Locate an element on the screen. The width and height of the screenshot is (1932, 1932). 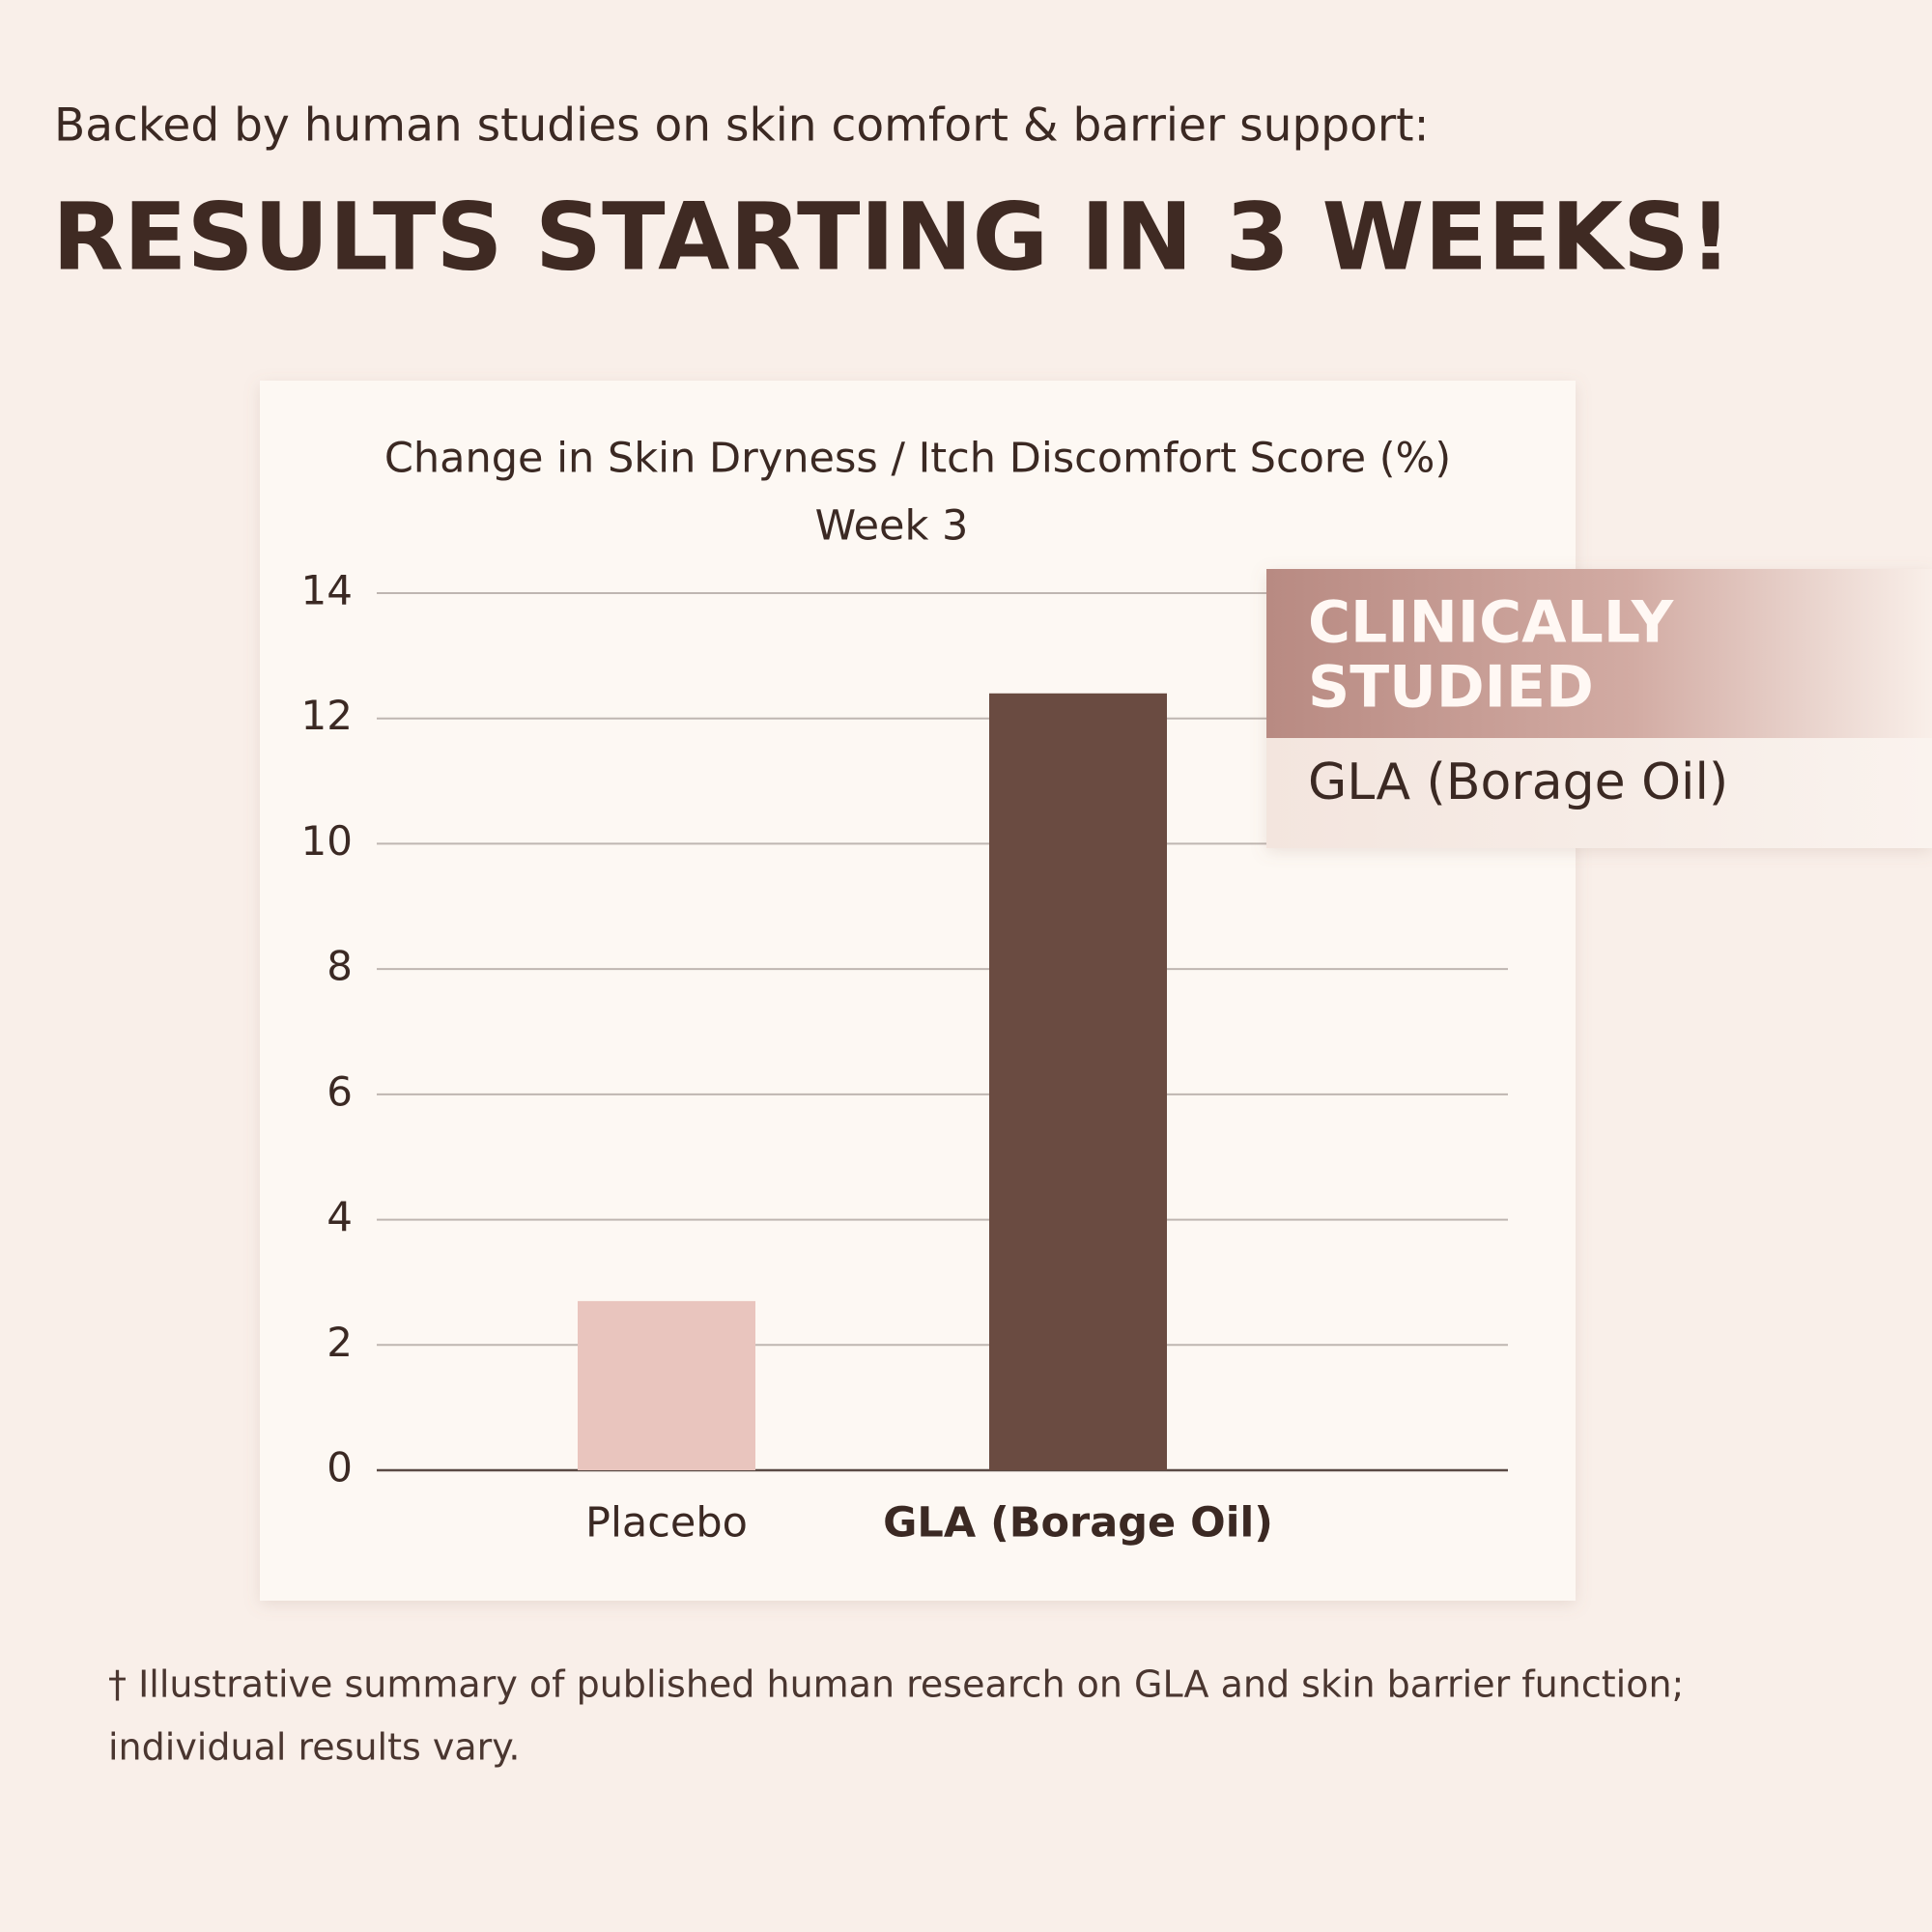
y-tick-label: 10 is located at coordinates (327, 841).